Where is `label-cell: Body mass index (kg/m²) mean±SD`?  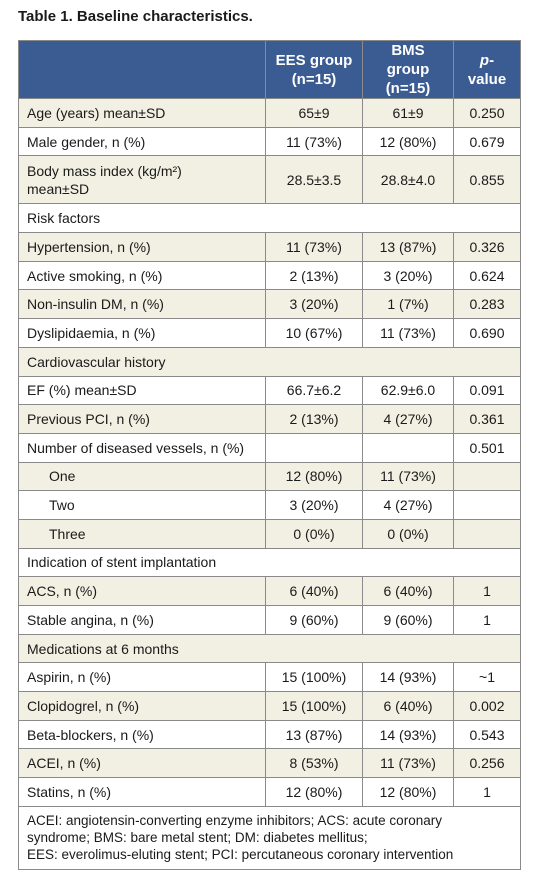
label-cell: Body mass index (kg/m²) mean±SD is located at coordinates (142, 180).